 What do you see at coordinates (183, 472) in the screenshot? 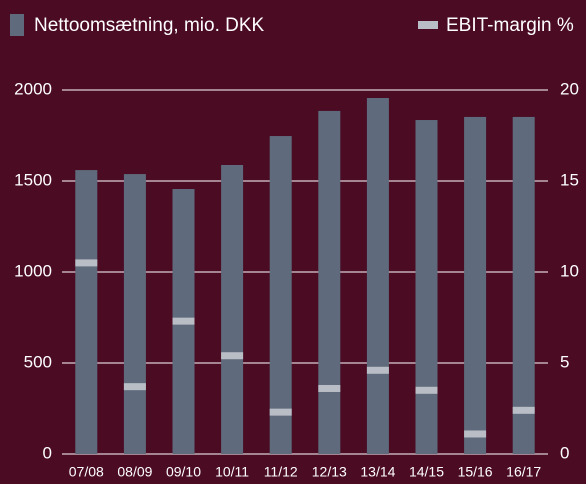
I see `x-tick-label: 09/10` at bounding box center [183, 472].